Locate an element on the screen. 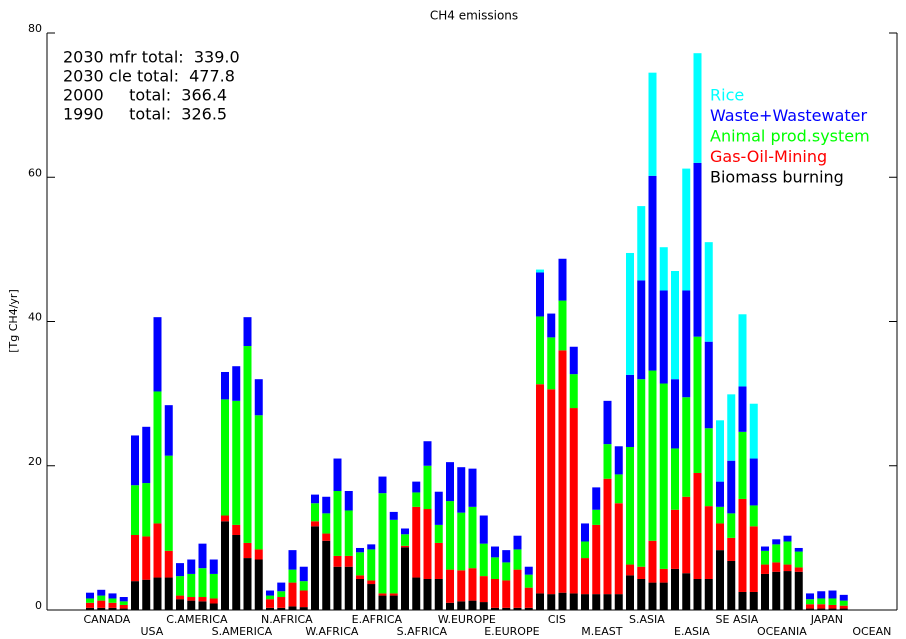  legend-entry: Animal prod.system is located at coordinates (790, 136).